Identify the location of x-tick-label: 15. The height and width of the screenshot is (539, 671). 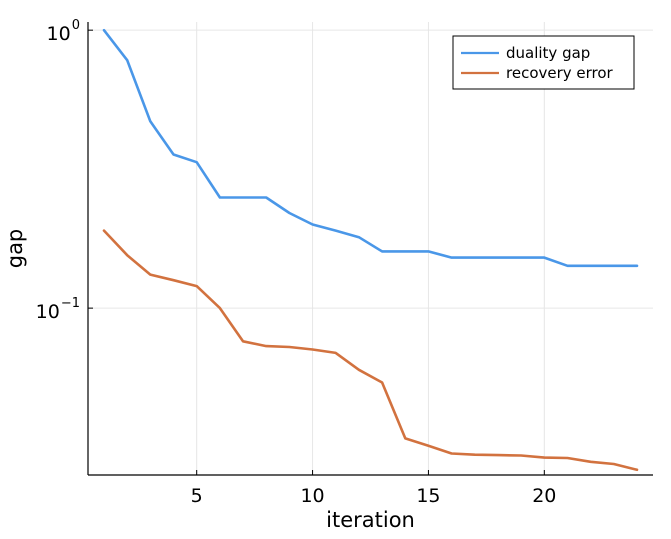
(428, 496).